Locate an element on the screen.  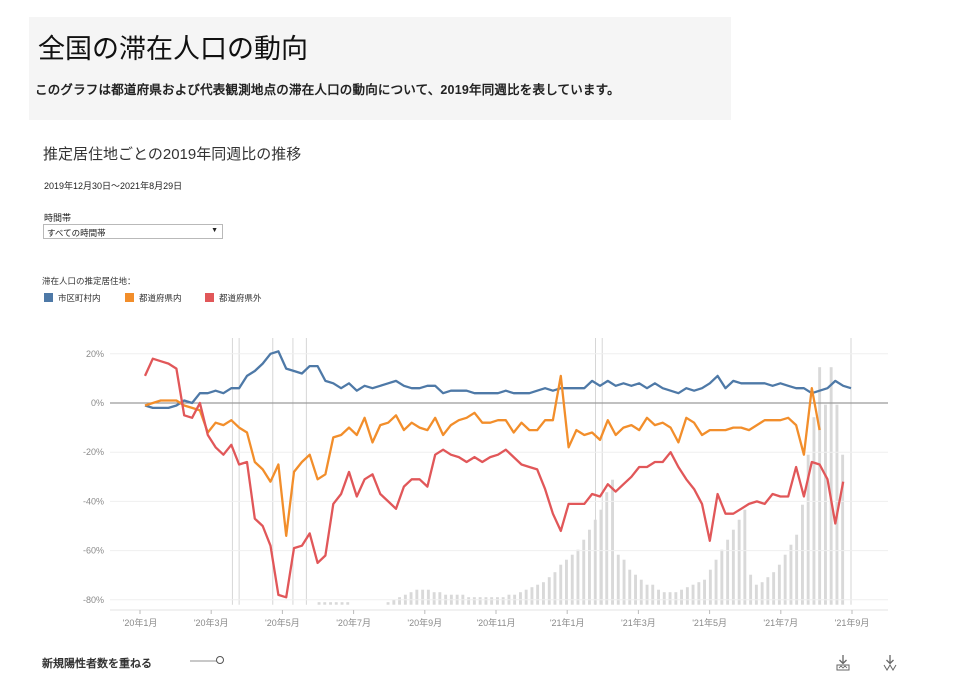
x-tick-label: '21年9月 is located at coordinates (852, 622).